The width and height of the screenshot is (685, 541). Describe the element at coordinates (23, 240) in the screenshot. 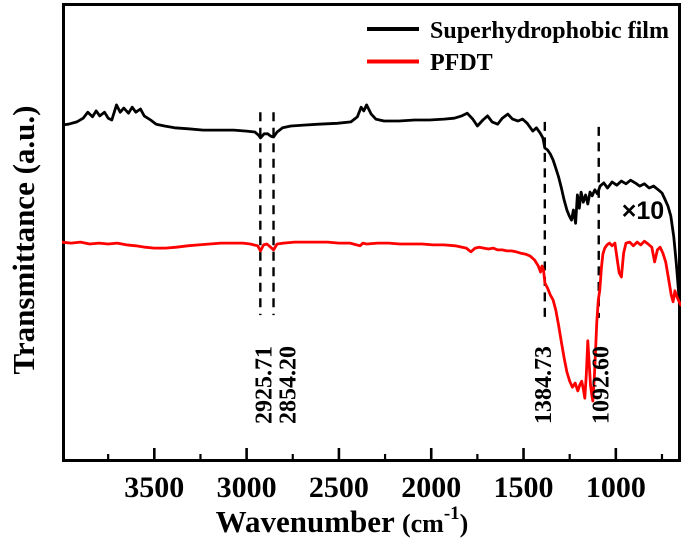

I see `y-axis-title: Transmittance (a.u.)` at that location.